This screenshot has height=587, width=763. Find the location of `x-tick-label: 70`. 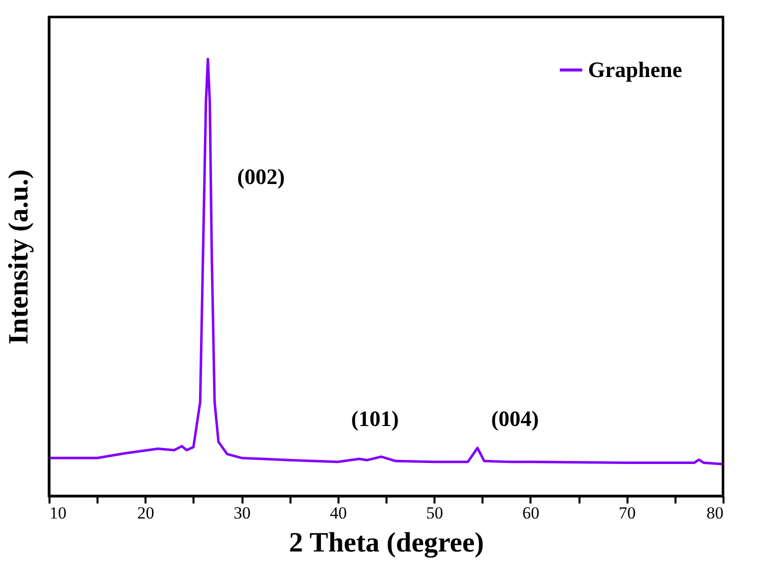

x-tick-label: 70 is located at coordinates (627, 513).